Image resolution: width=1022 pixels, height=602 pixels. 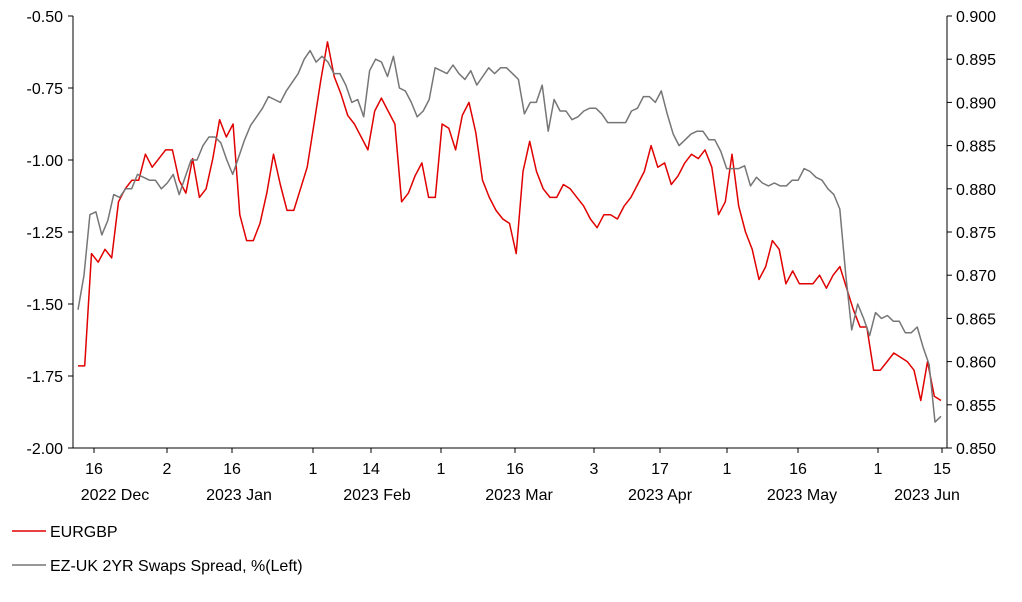 I want to click on right-axis-tick-label: 0.875, so click(x=976, y=233).